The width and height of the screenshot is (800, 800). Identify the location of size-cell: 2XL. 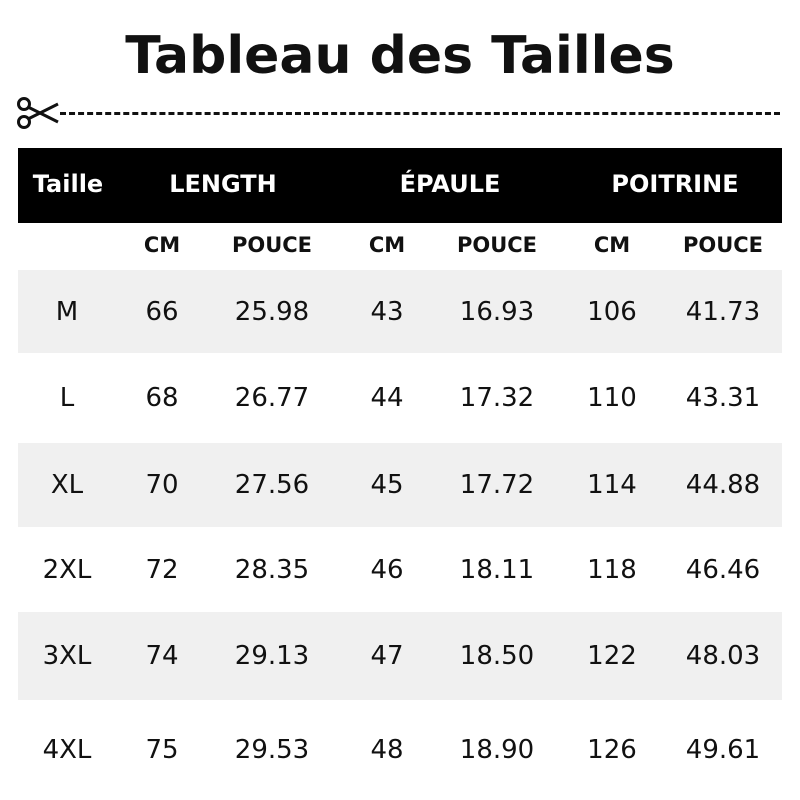
(67, 569).